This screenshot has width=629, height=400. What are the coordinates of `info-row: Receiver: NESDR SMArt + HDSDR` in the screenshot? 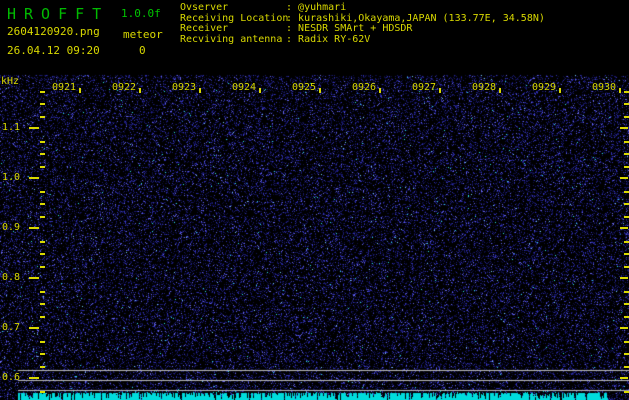 It's located at (362, 29).